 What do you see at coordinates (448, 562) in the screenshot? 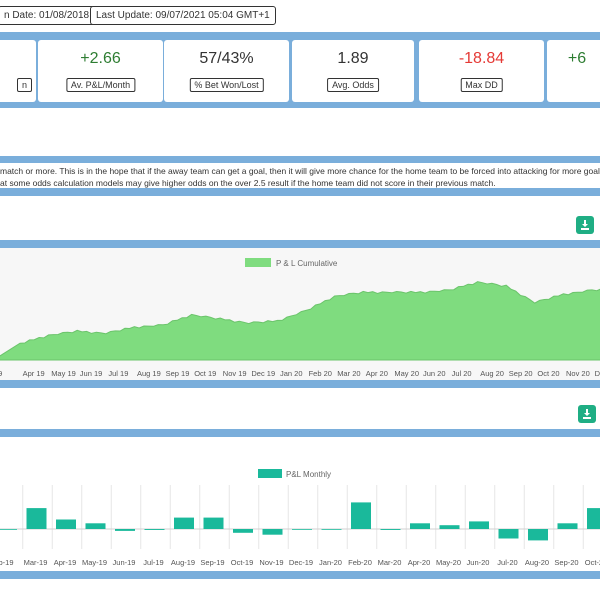
I see `x-tick-label: May-20` at bounding box center [448, 562].